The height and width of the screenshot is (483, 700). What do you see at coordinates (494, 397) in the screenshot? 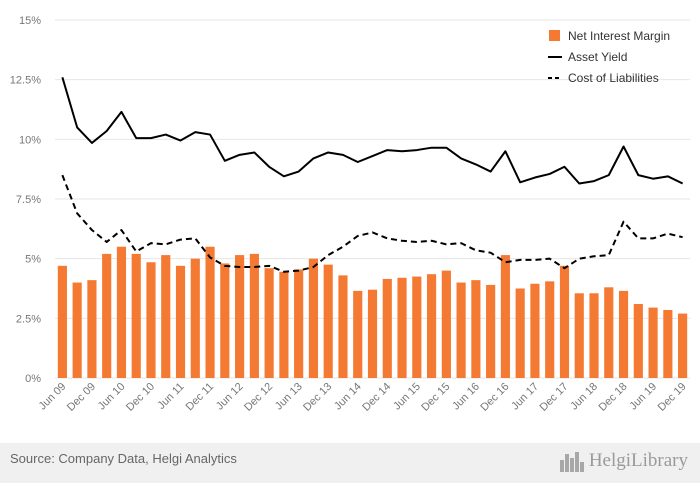
I see `x-tick-label: Dec 16` at bounding box center [494, 397].